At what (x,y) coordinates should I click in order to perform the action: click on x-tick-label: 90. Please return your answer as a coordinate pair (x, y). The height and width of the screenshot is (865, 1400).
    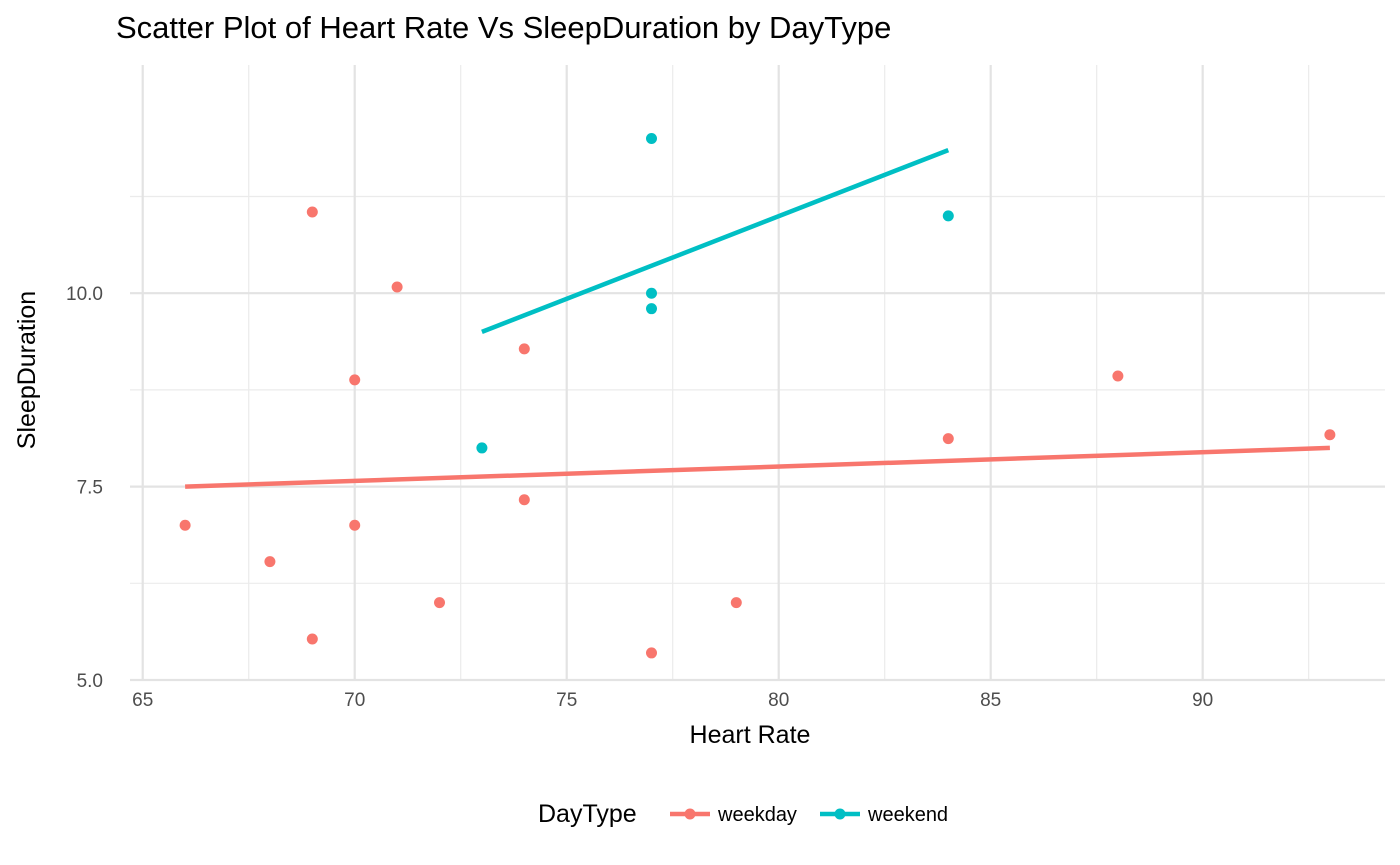
    Looking at the image, I should click on (1202, 700).